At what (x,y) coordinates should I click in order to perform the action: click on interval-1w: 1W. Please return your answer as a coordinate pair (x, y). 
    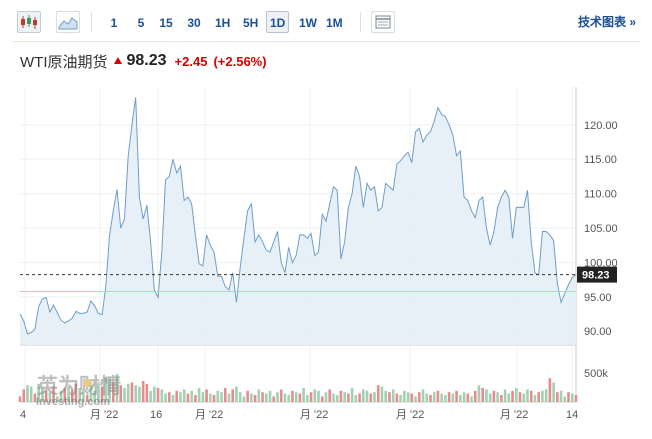
    Looking at the image, I should click on (308, 23).